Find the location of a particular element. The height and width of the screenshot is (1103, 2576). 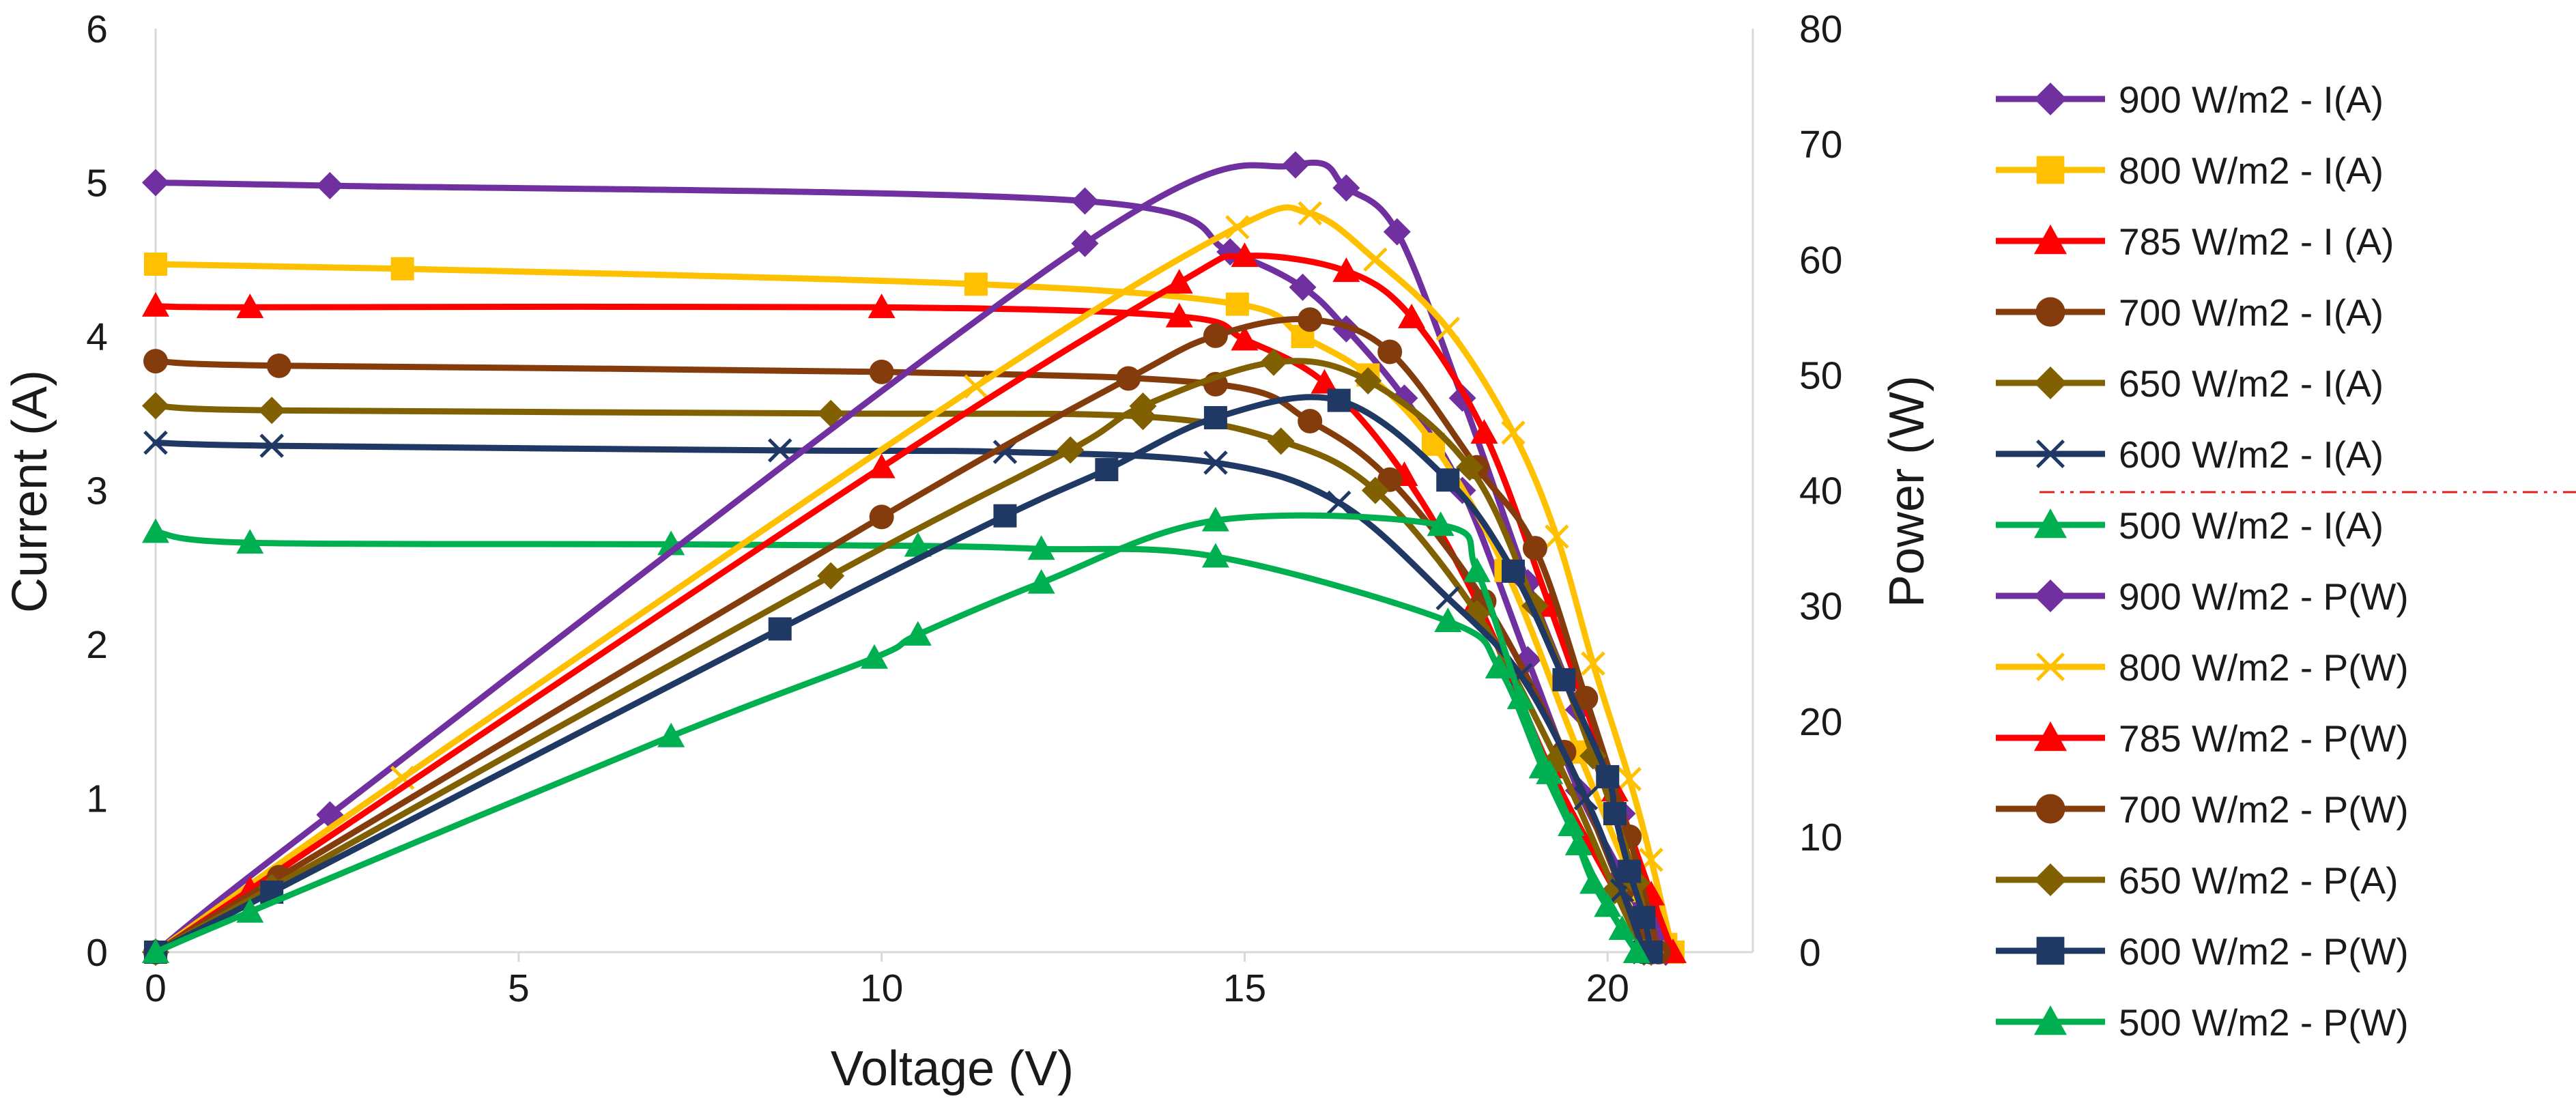

x-tick-label: 5 is located at coordinates (519, 988).